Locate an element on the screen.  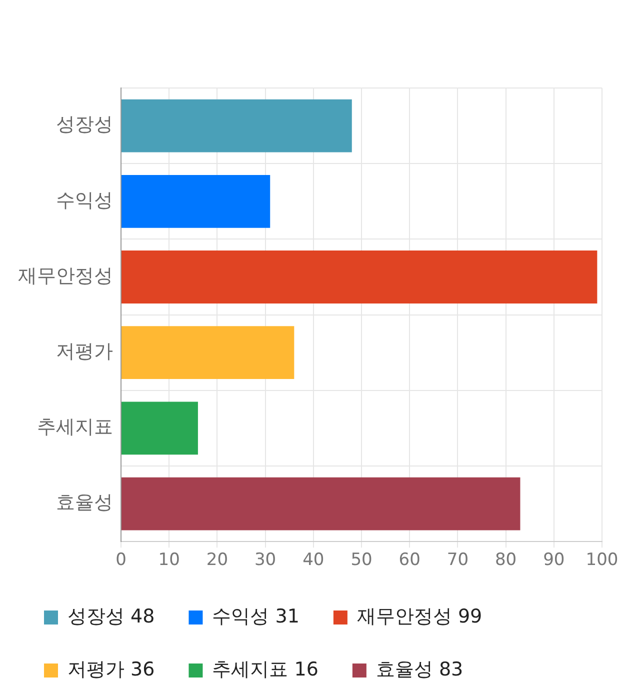
x-tick-label: 20 is located at coordinates (217, 560).